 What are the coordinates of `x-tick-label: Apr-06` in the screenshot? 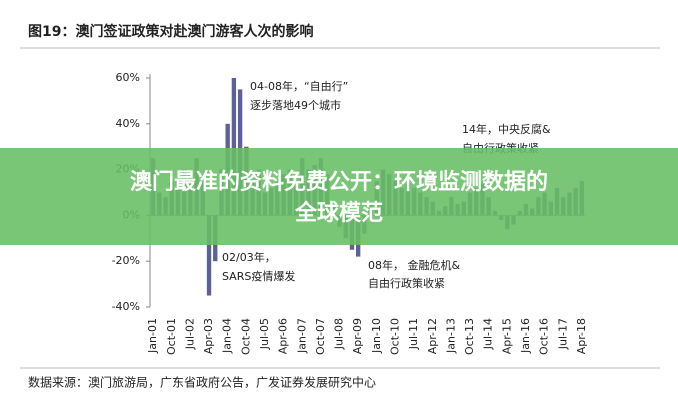 It's located at (283, 336).